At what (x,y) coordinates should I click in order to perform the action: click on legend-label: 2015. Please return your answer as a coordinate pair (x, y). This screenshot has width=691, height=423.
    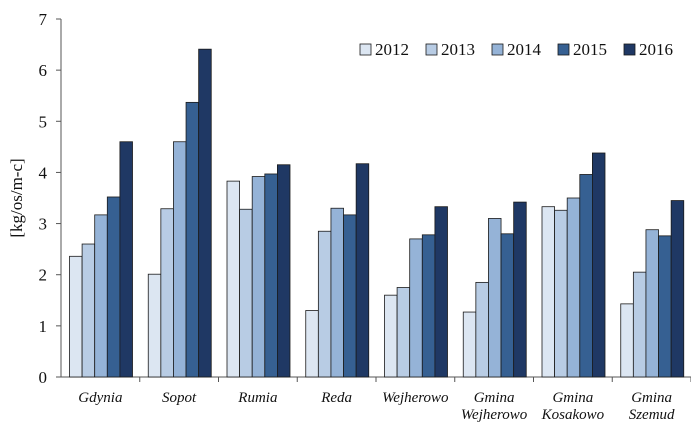
    Looking at the image, I should click on (590, 49).